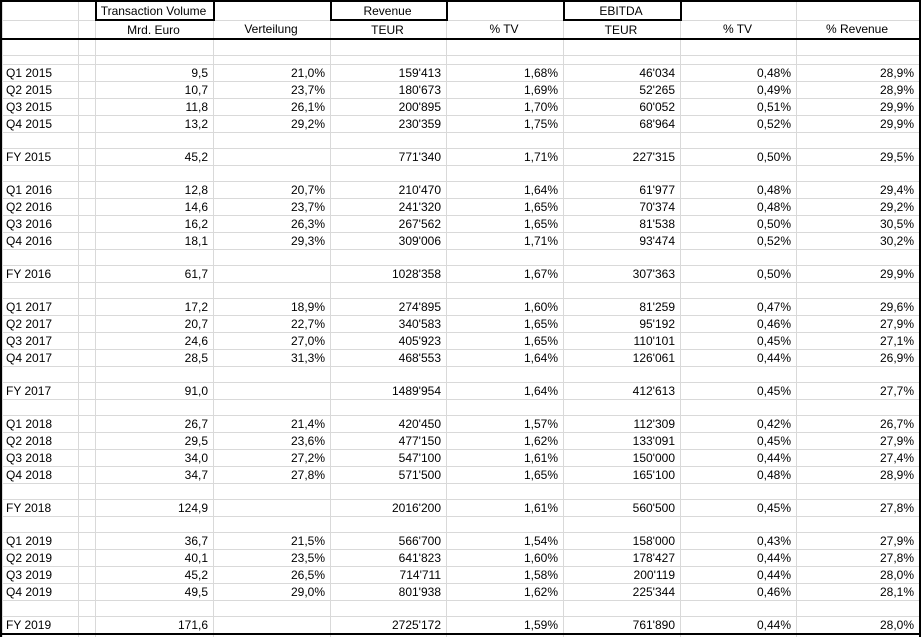 The width and height of the screenshot is (921, 637). I want to click on value-cell: 93'474, so click(622, 241).